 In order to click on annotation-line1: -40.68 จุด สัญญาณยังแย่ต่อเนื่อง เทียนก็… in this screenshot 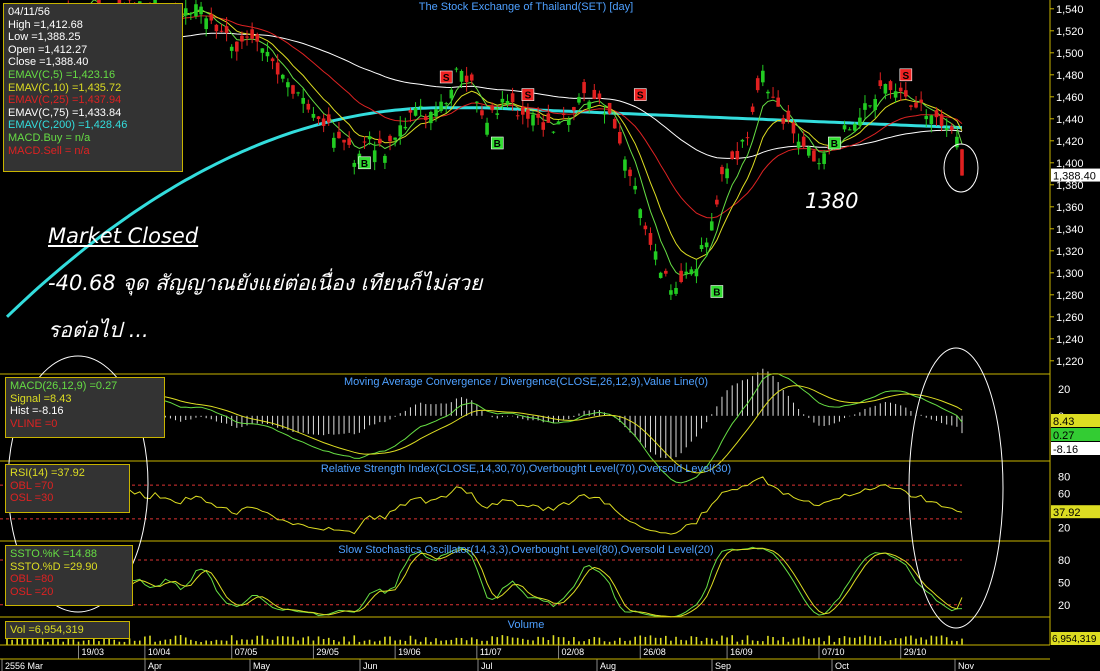, I will do `click(265, 283)`.